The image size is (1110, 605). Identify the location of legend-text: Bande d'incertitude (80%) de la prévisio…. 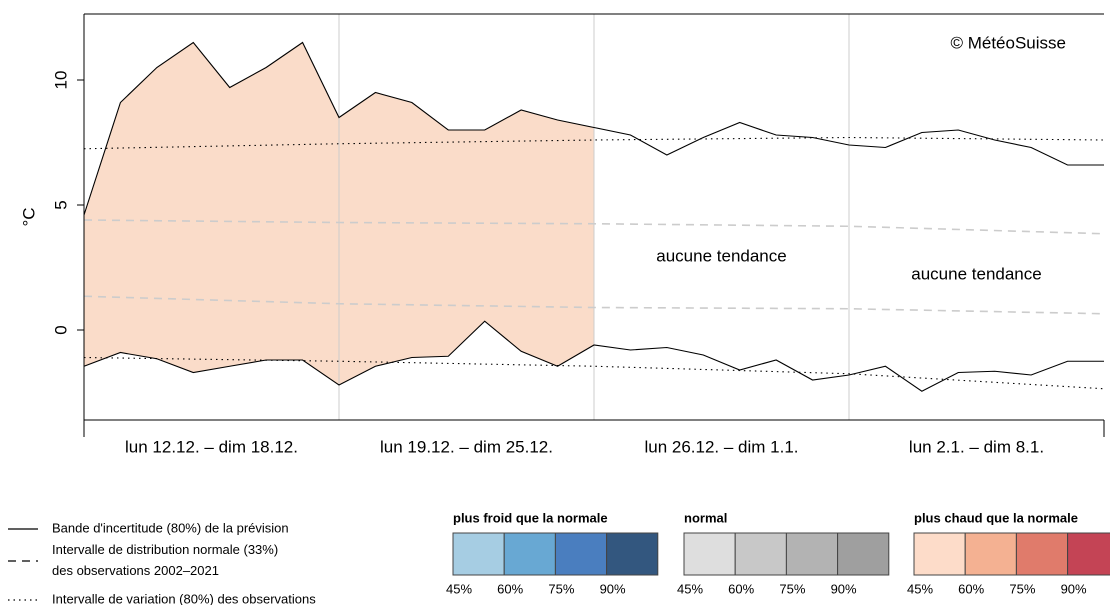
(170, 527).